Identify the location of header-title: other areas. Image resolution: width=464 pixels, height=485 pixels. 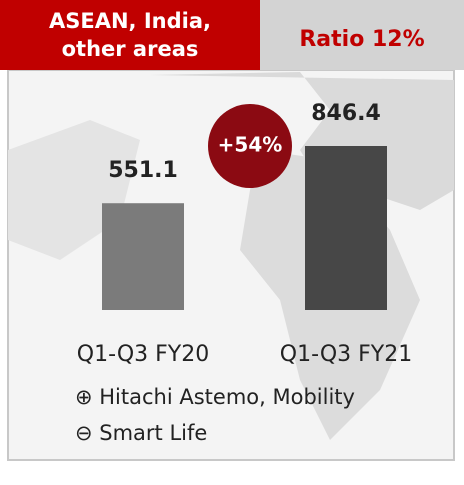
(130, 49).